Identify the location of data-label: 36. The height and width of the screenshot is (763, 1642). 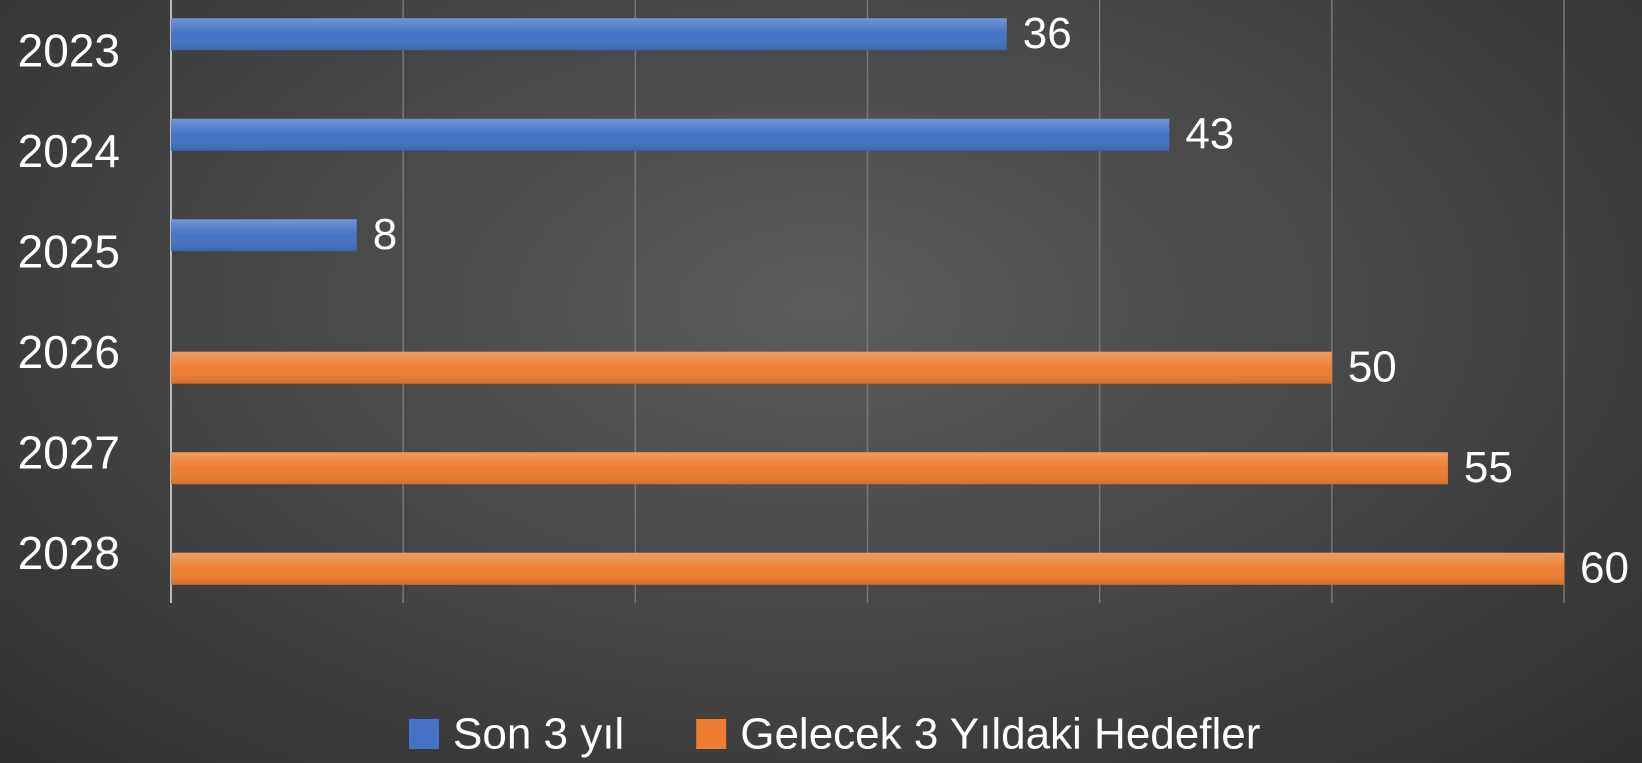
(1047, 33).